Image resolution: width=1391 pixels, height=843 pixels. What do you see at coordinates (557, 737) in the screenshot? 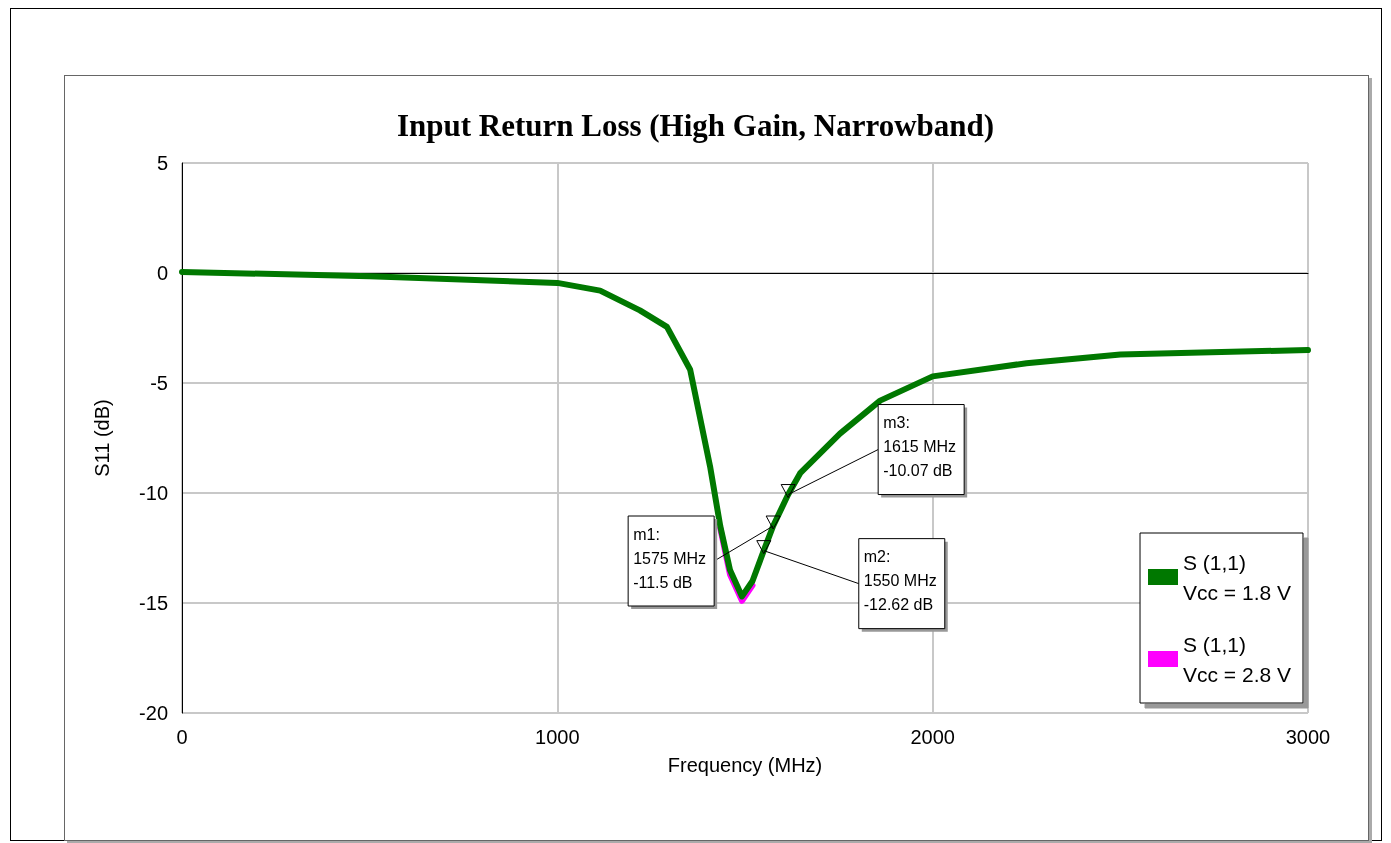
I see `x-tick-label: 1000` at bounding box center [557, 737].